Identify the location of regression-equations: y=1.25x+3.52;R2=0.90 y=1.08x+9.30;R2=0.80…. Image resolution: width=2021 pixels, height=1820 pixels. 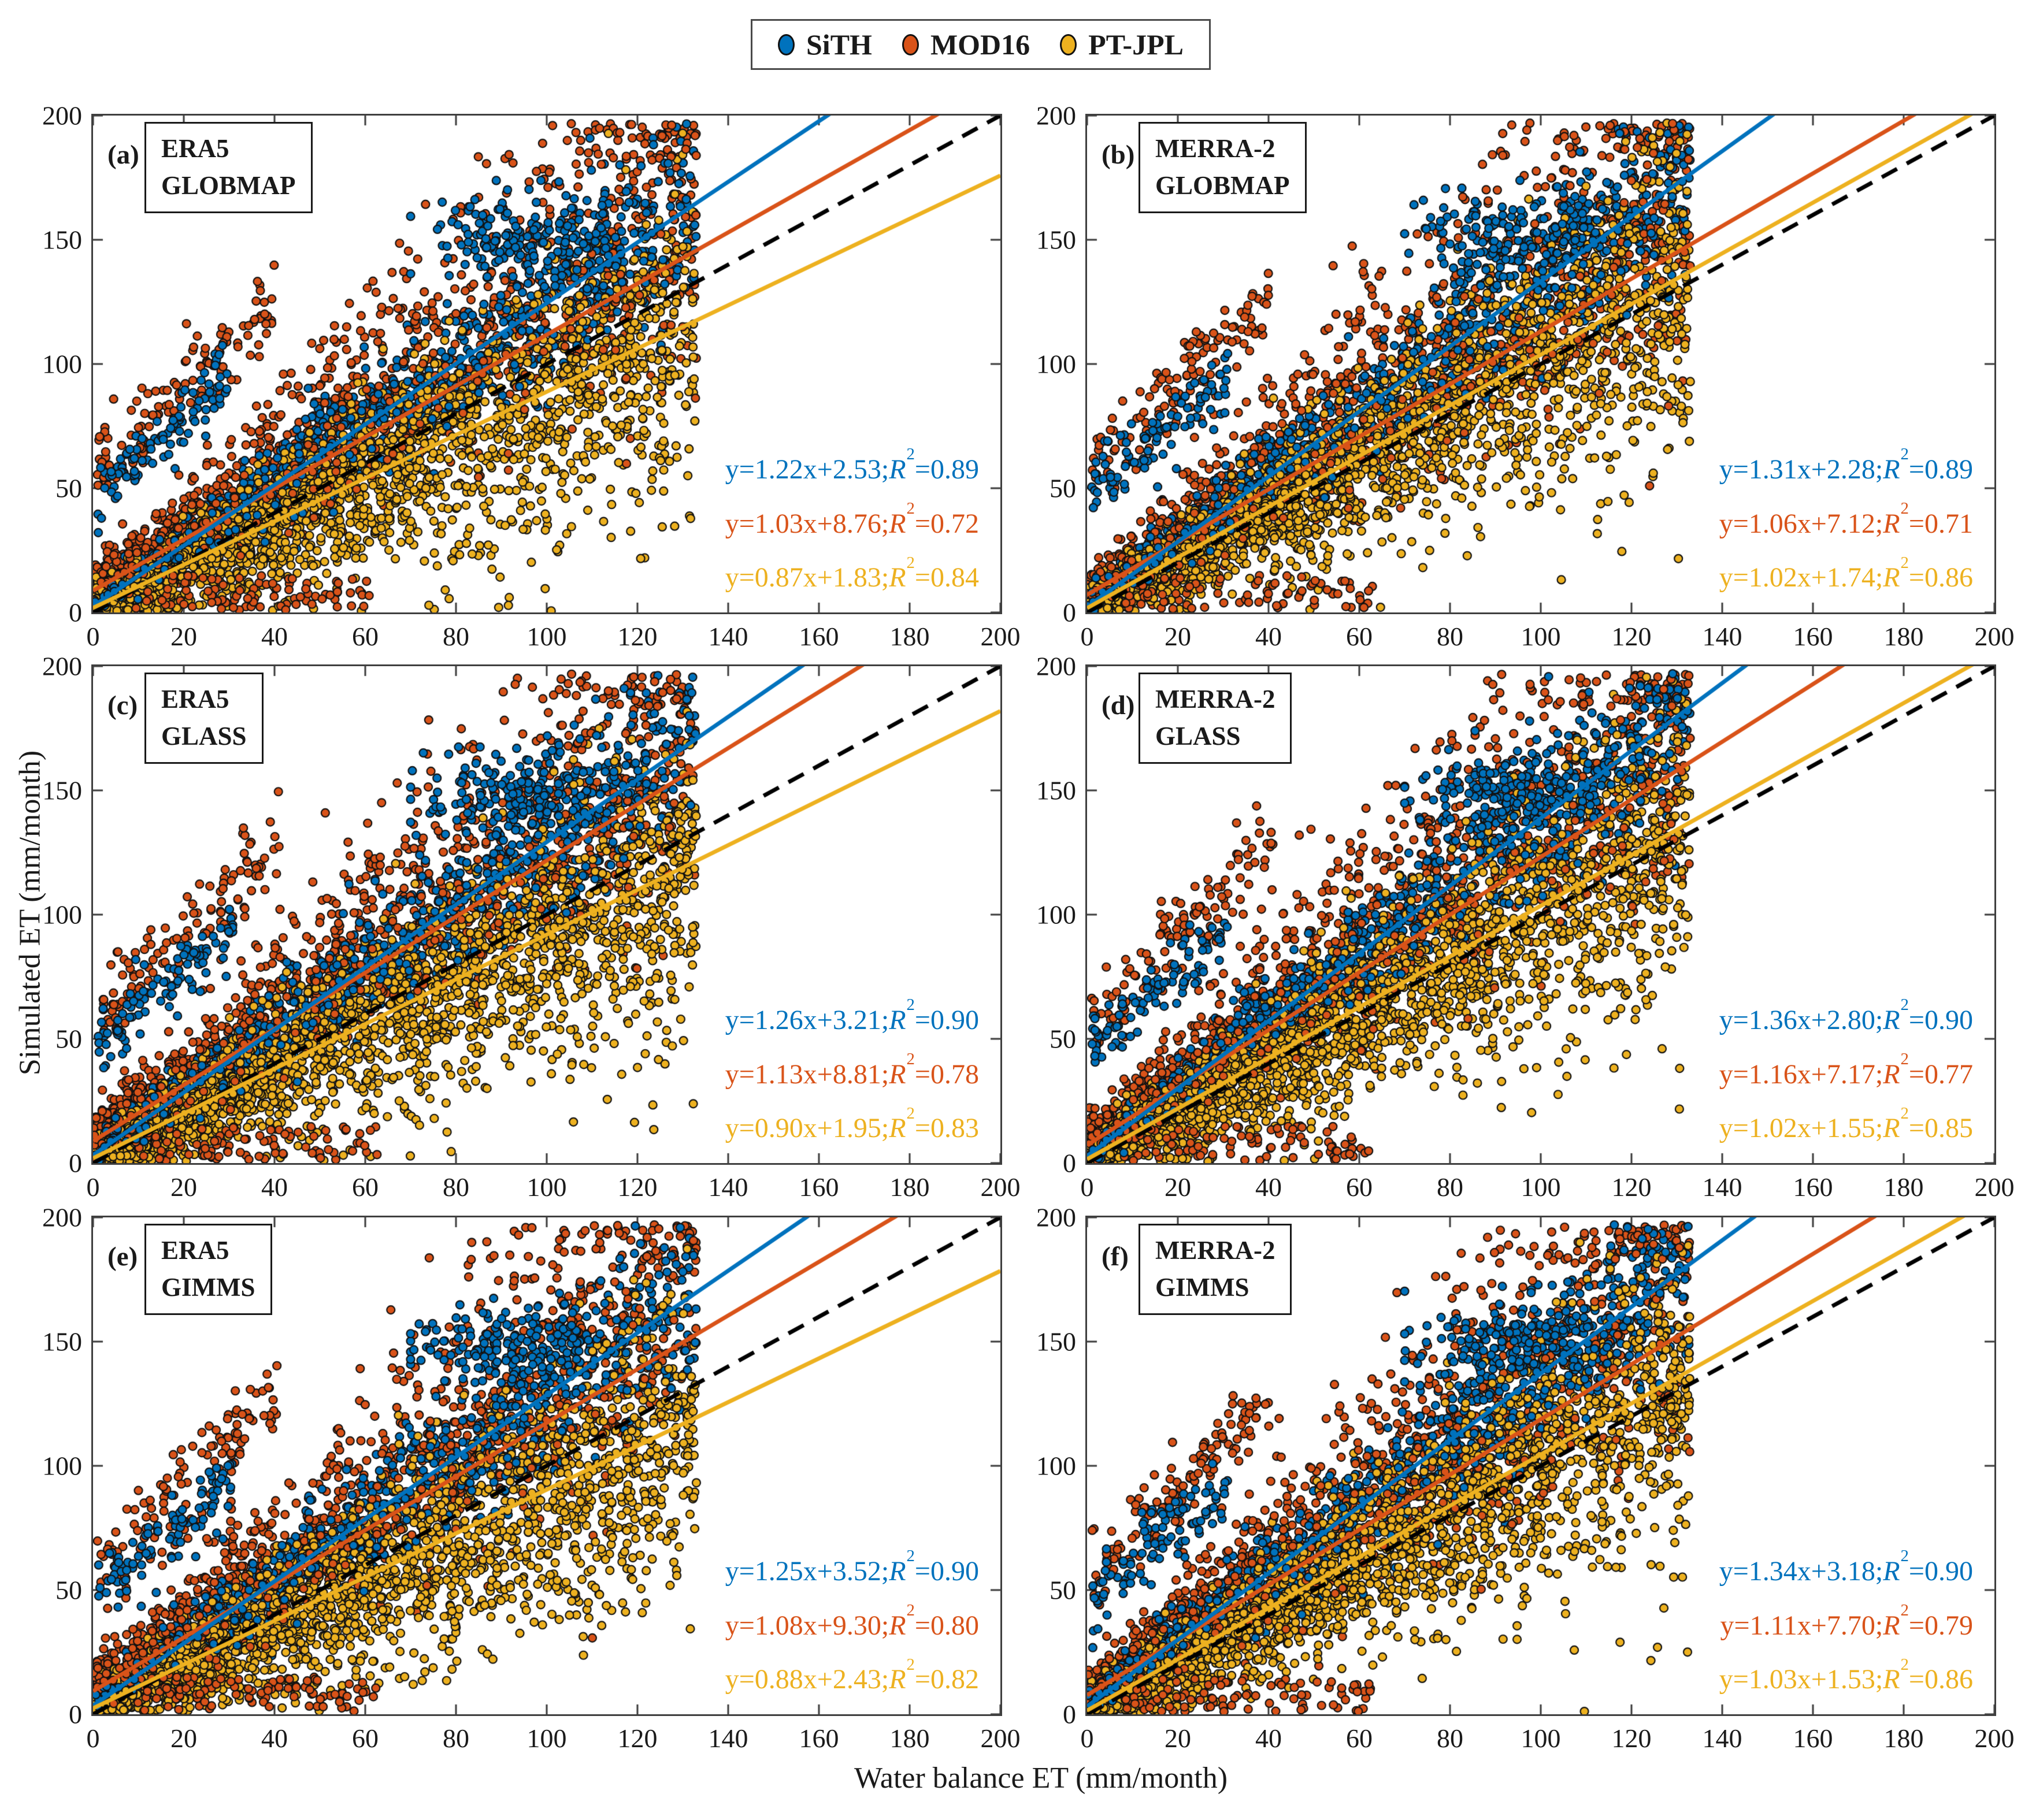
(852, 1625).